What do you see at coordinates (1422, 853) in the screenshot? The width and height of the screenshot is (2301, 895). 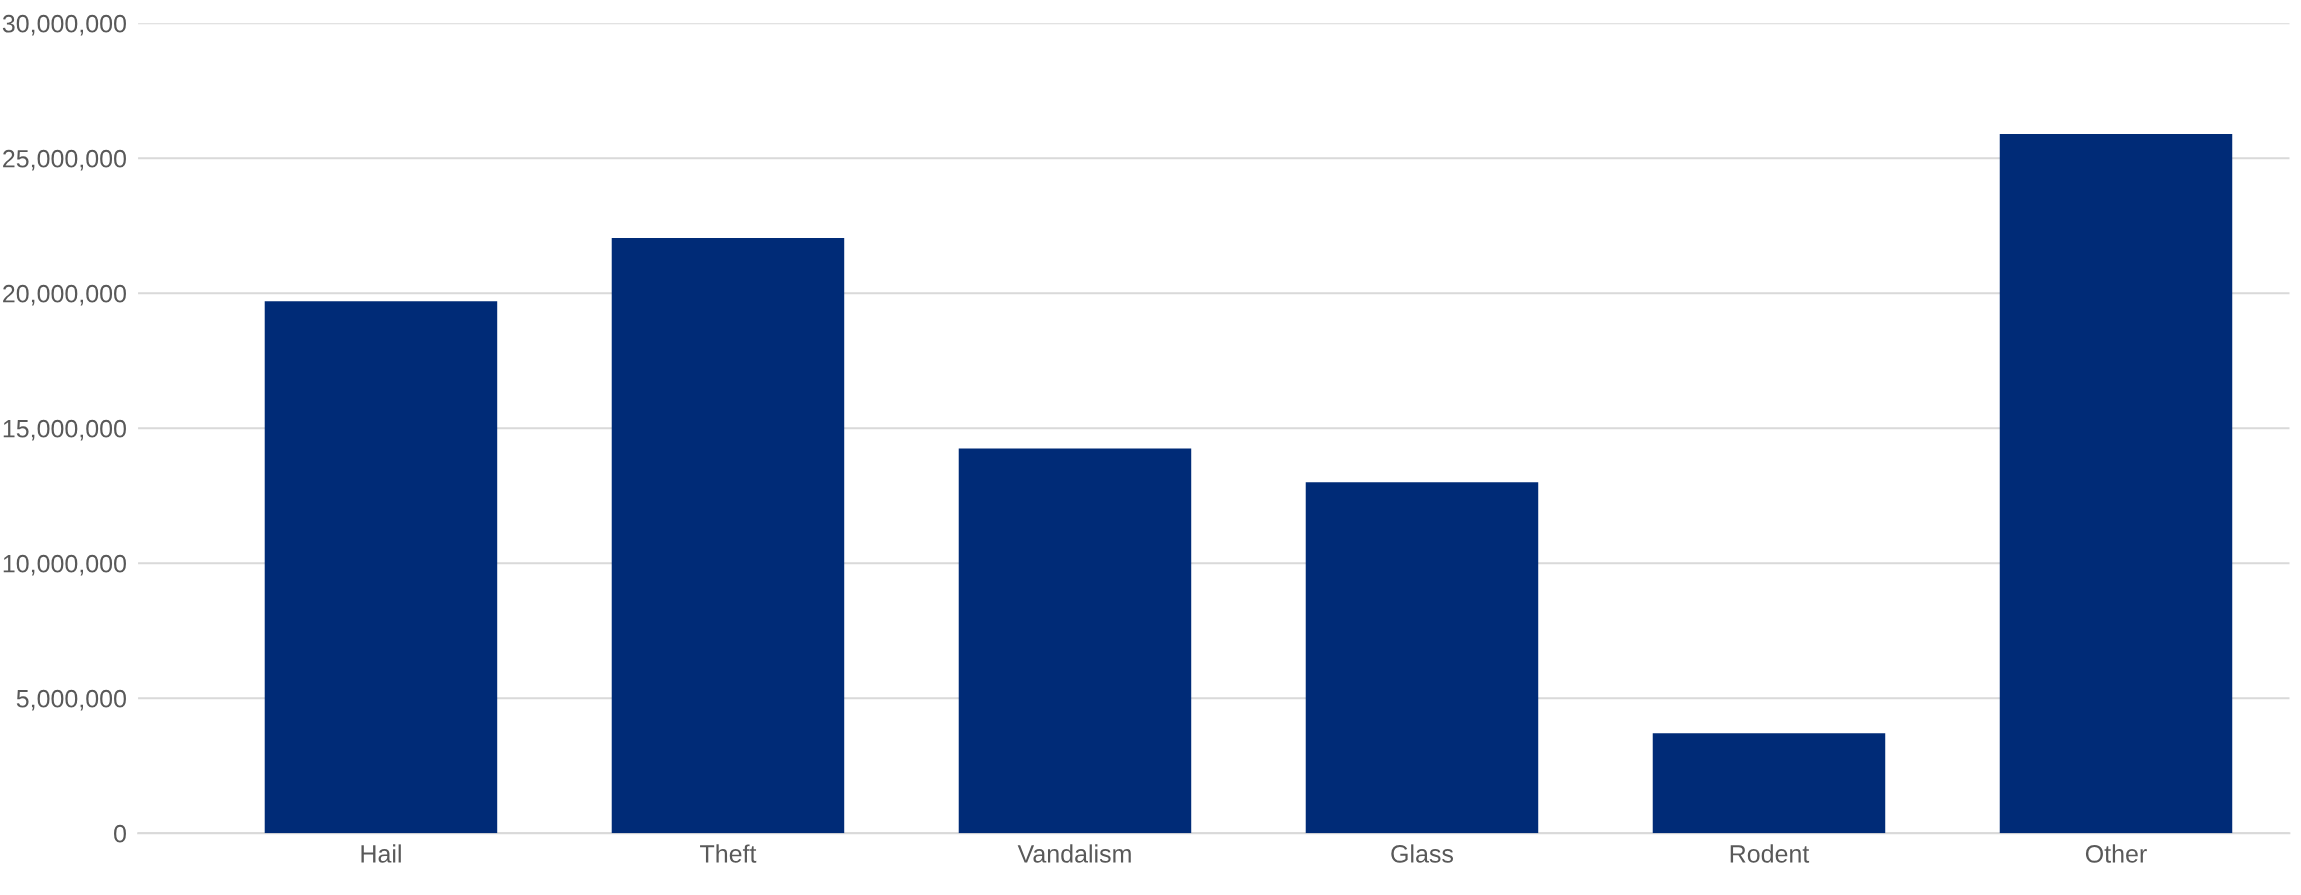 I see `x-tick-label: Glass` at bounding box center [1422, 853].